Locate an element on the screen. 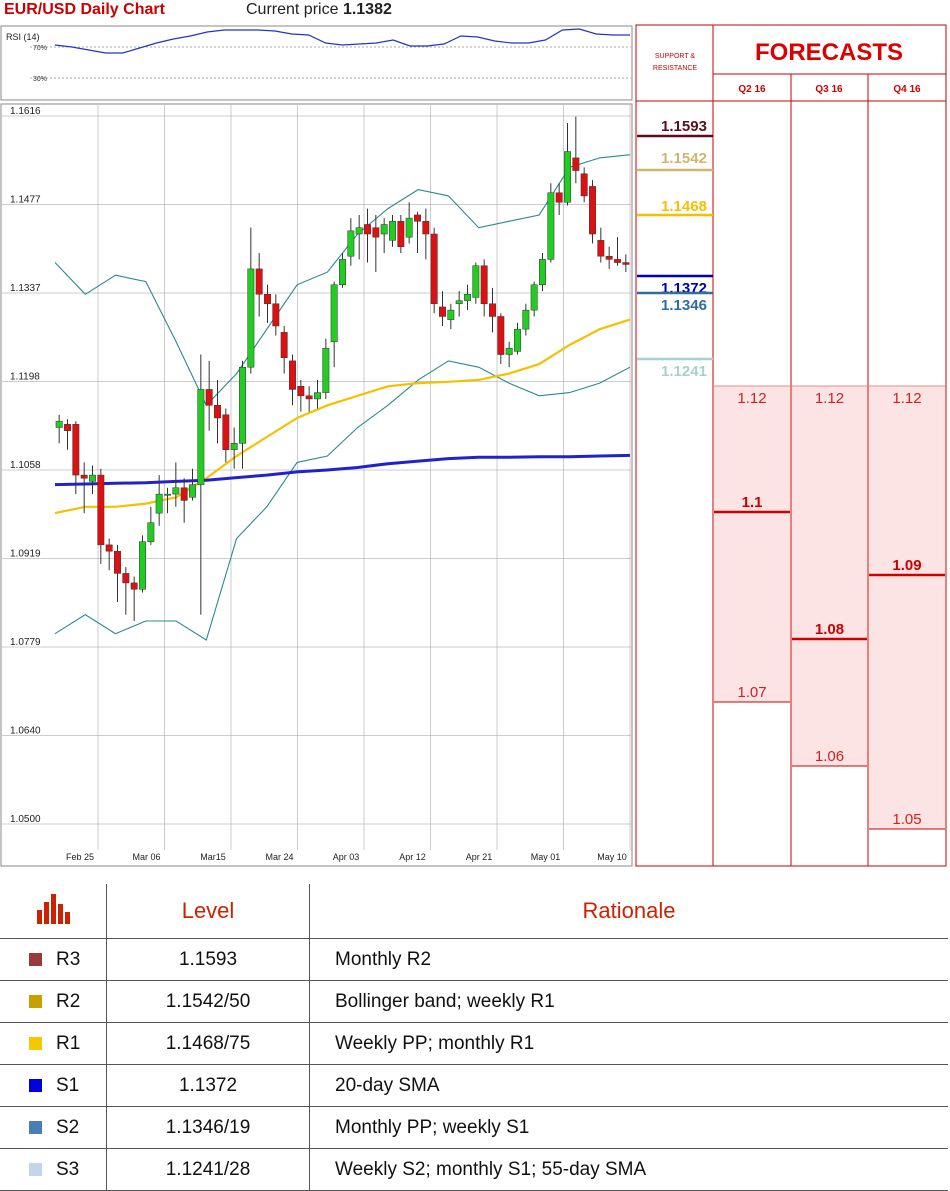 This screenshot has height=1191, width=950. level-rationale: 20-day SMA is located at coordinates (628, 1085).